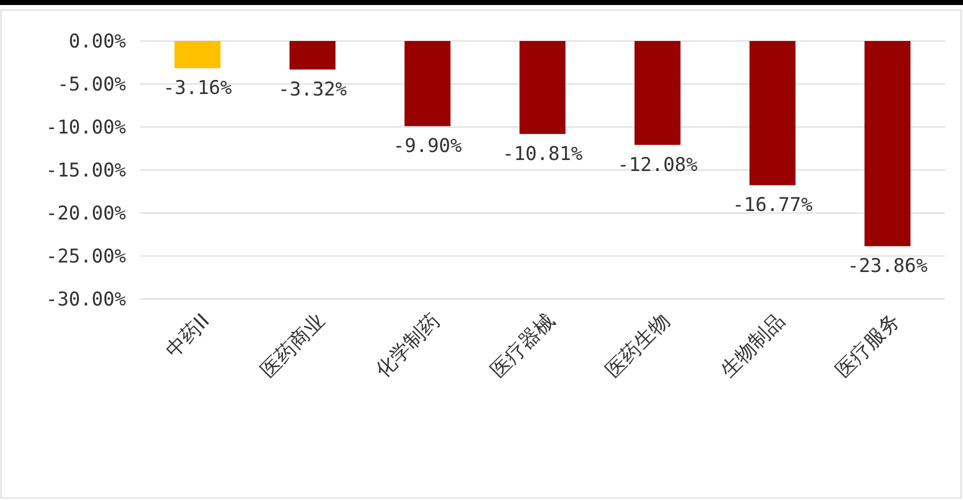 The image size is (963, 500). Describe the element at coordinates (773, 205) in the screenshot. I see `data-label: -16.77%` at that location.